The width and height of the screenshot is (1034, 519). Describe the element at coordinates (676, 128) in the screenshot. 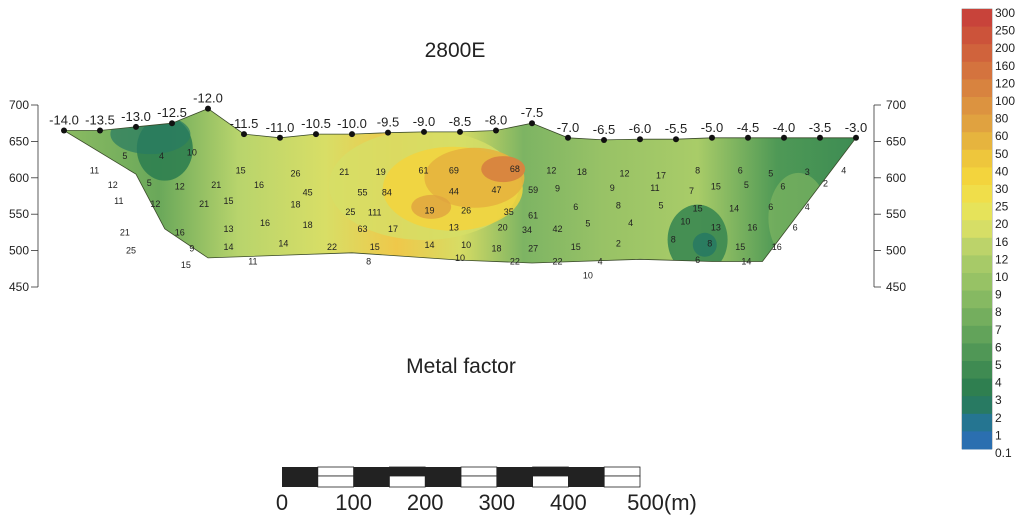

I see `station-label: -5.5` at that location.